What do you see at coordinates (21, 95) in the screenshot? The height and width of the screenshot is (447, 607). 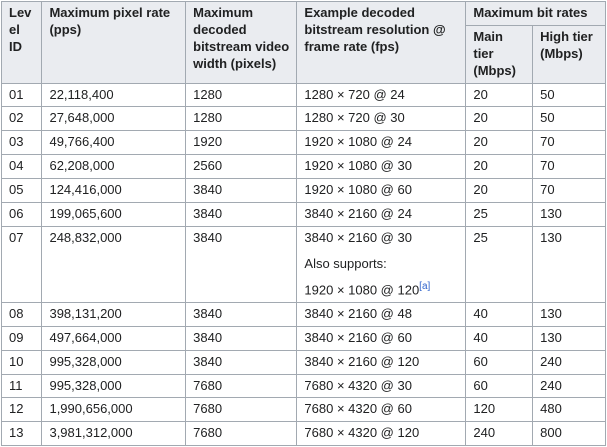 I see `level-id-cell: 01` at bounding box center [21, 95].